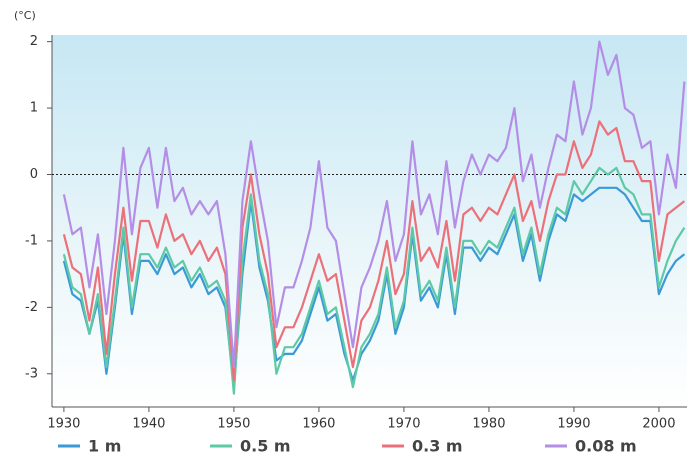 This screenshot has width=691, height=476. Describe the element at coordinates (34, 174) in the screenshot. I see `y-tick-label: 0` at that location.